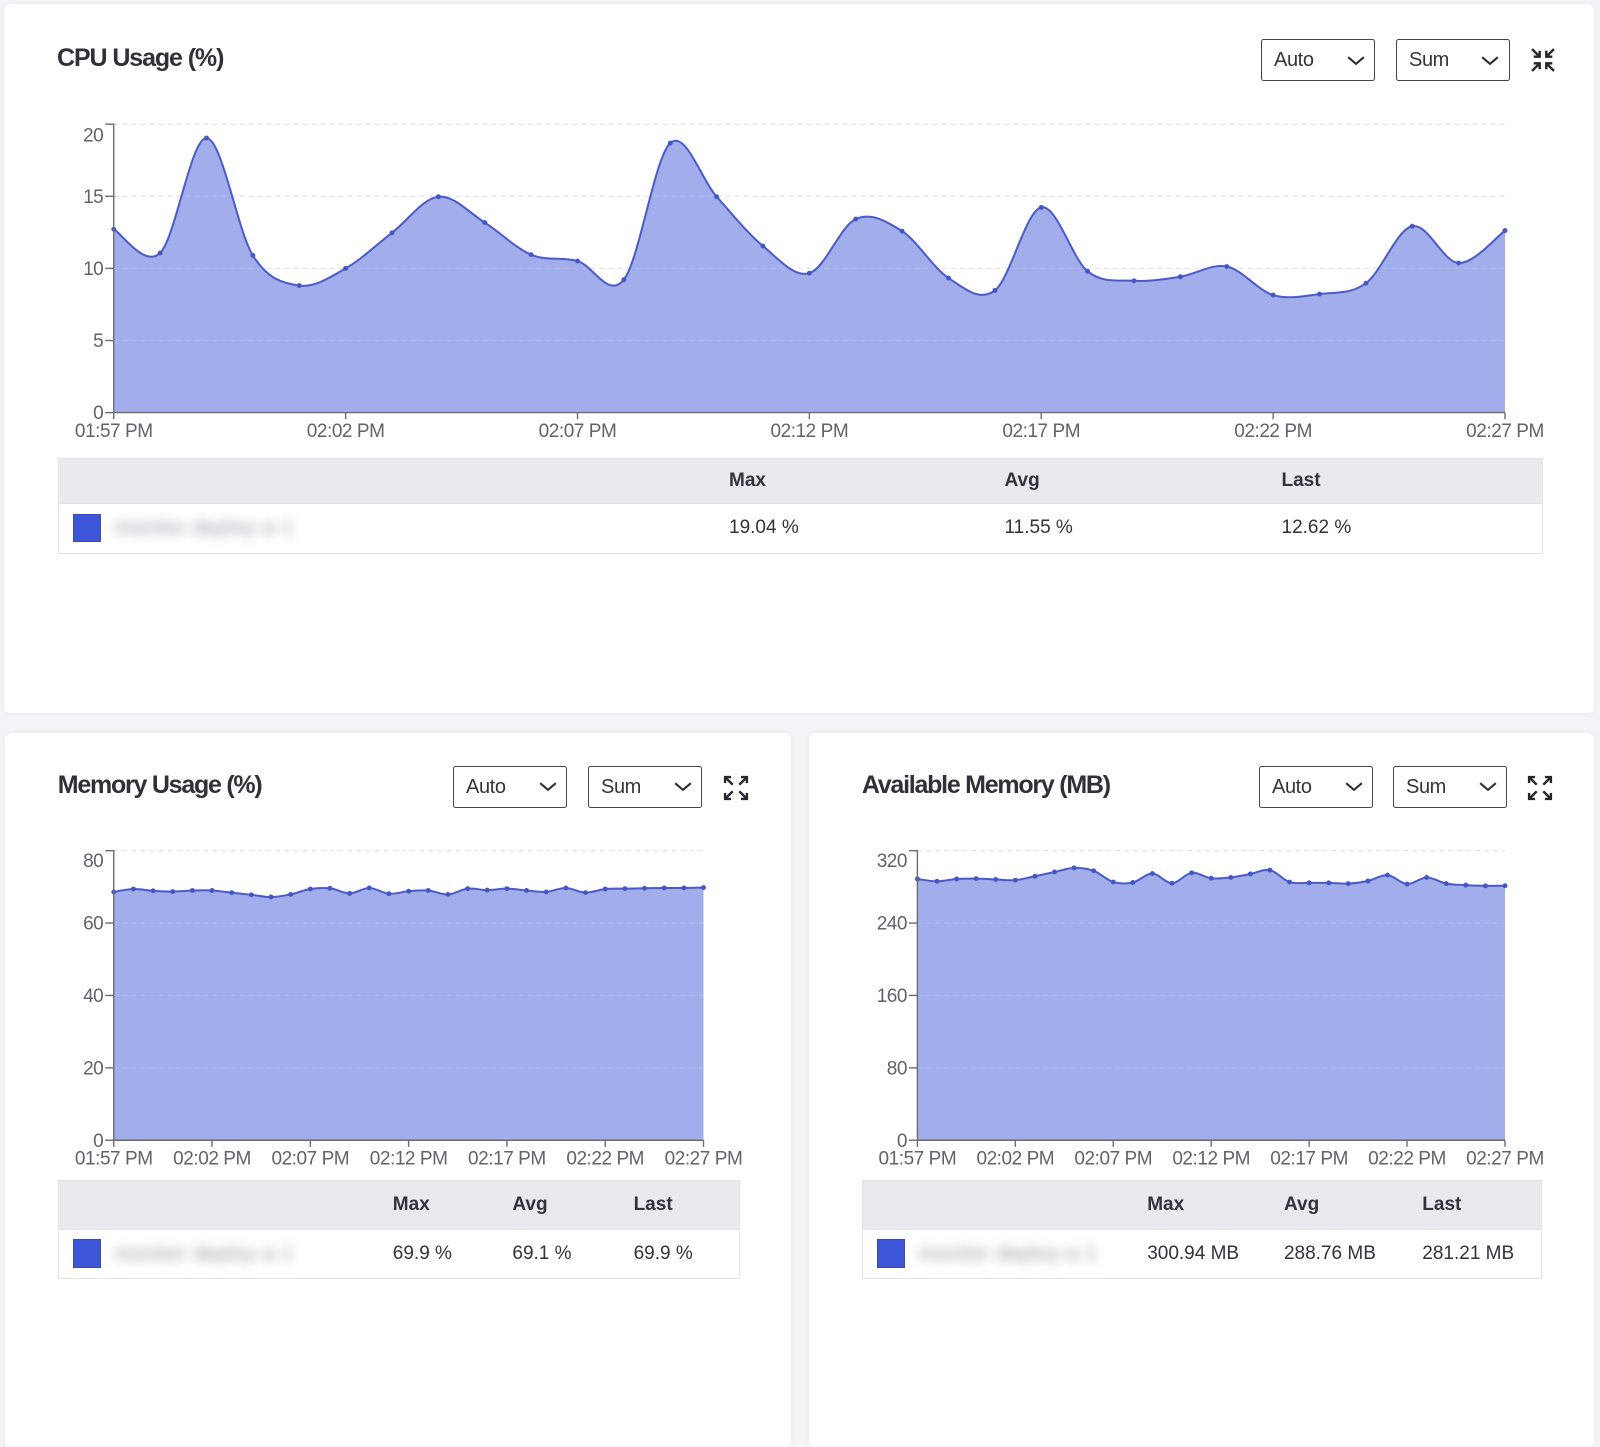 This screenshot has width=1600, height=1447. I want to click on svg-text: 15, so click(93, 197).